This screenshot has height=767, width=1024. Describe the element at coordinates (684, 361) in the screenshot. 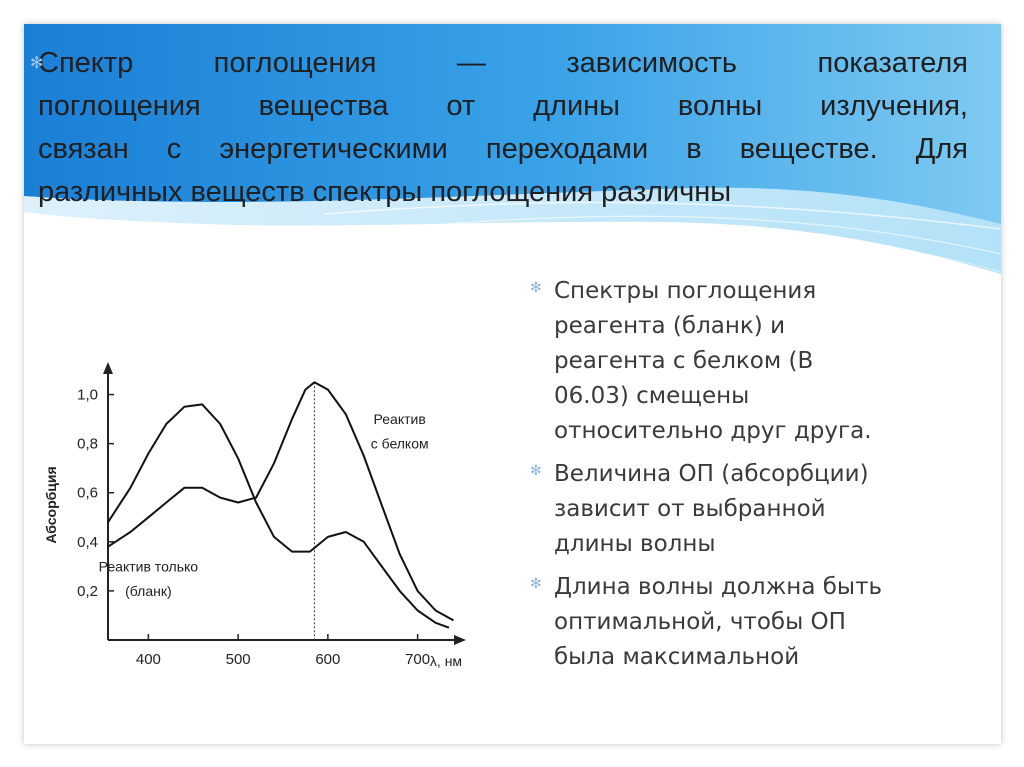

I see `bullet-line: реагента с белком (В` at that location.